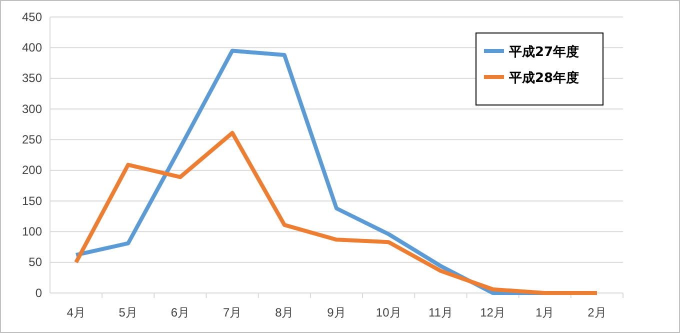 This screenshot has height=333, width=680. I want to click on x-tick-label: 7月, so click(232, 313).